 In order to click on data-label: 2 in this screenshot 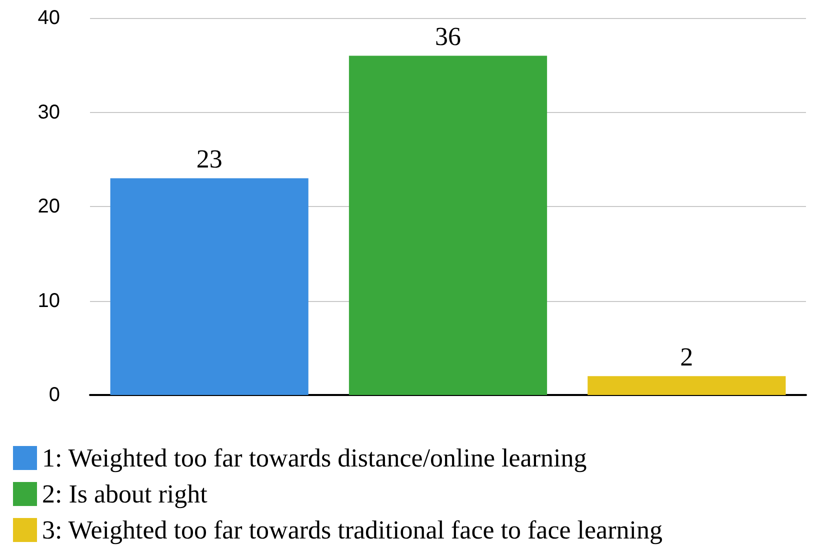, I will do `click(687, 357)`.